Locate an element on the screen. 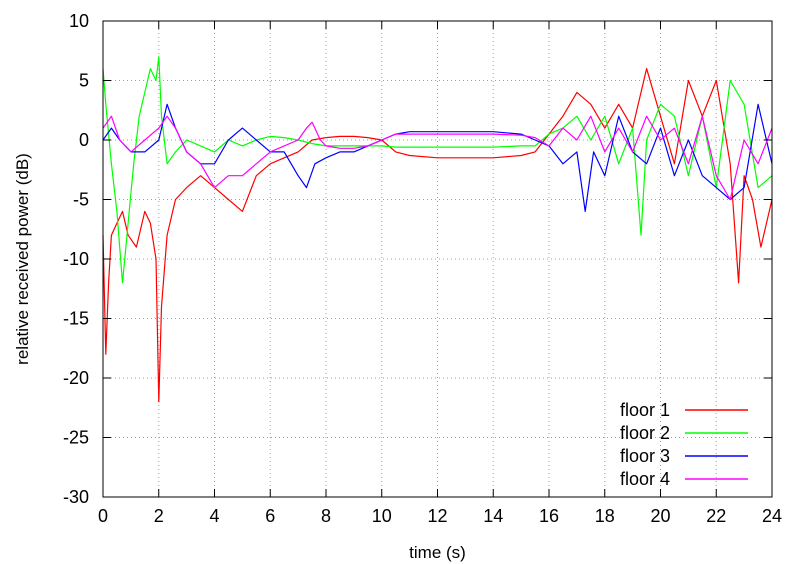  legend-label: floor 2 is located at coordinates (645, 433).